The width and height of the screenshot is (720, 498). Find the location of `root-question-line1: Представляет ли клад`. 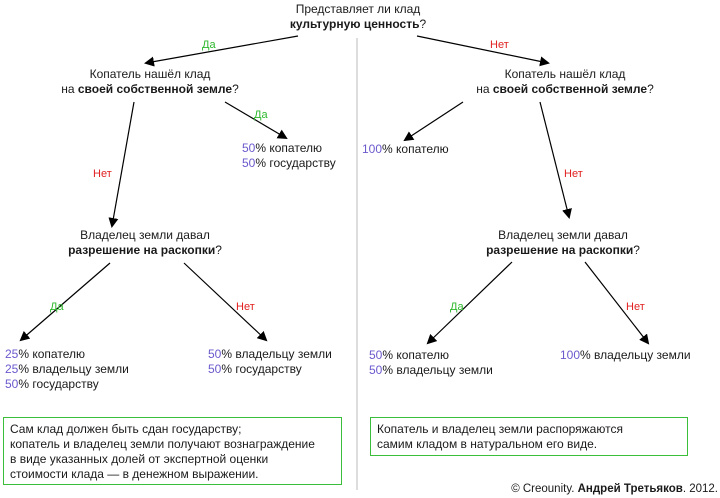

root-question-line1: Представляет ли клад is located at coordinates (358, 9).